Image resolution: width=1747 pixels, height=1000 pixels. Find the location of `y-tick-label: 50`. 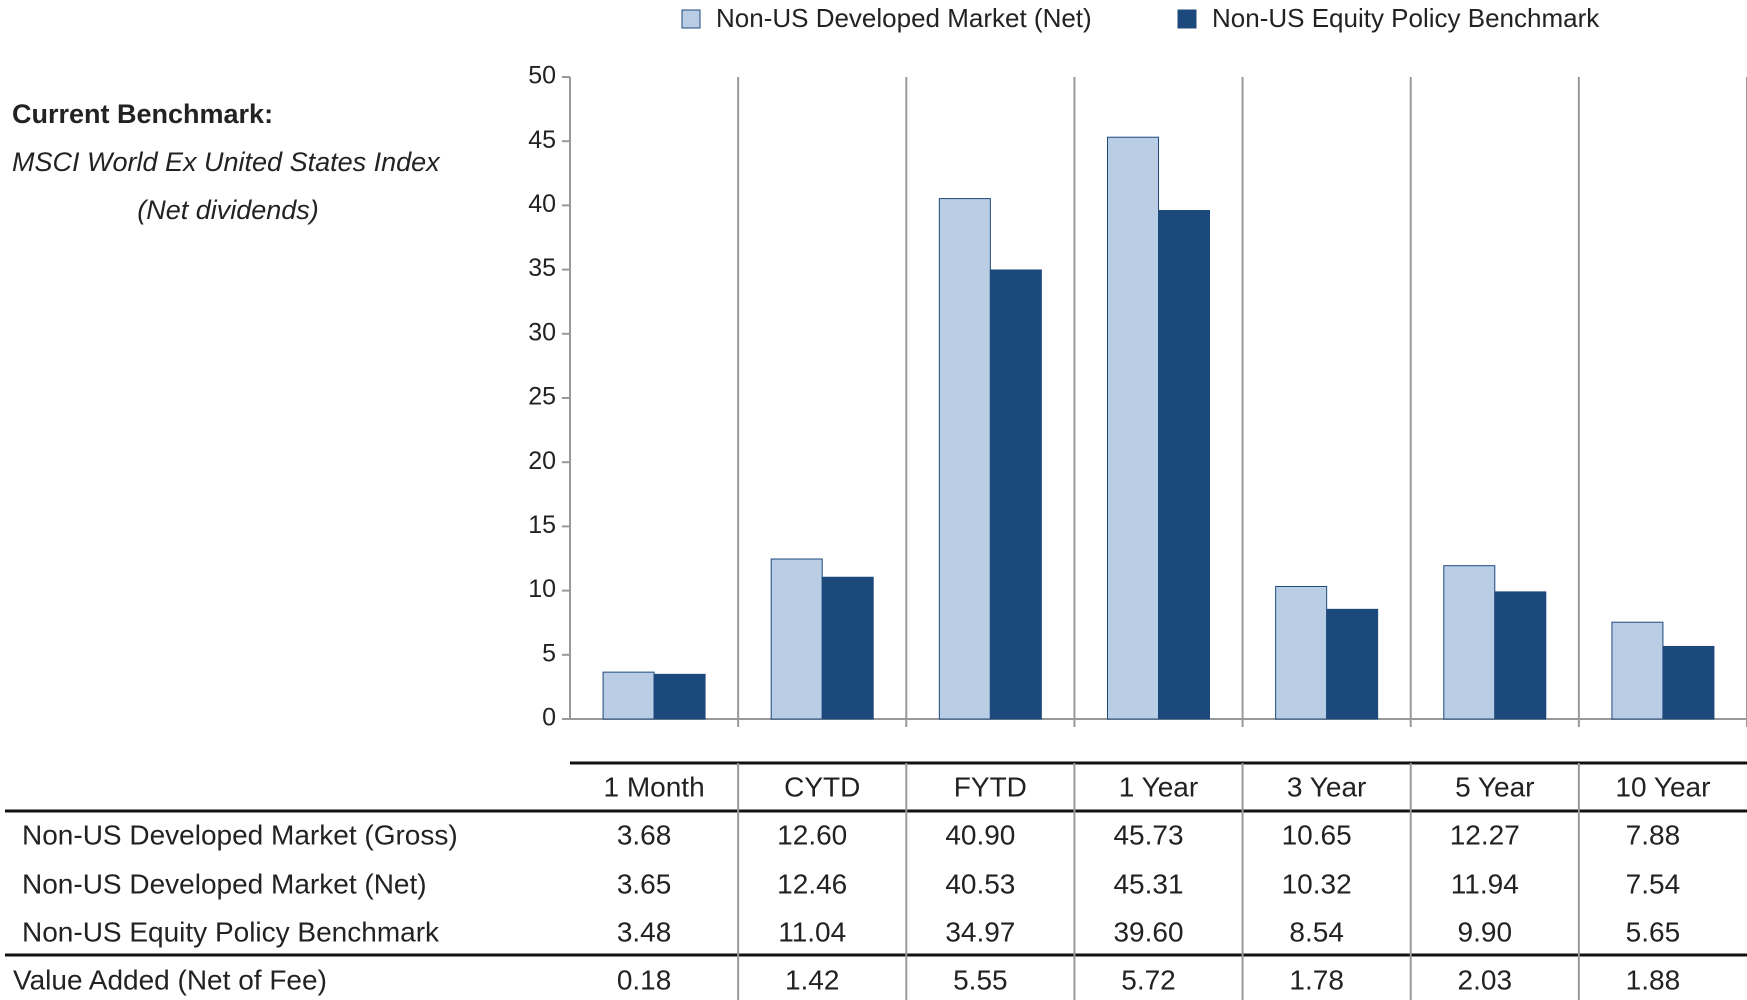

y-tick-label: 50 is located at coordinates (542, 76).